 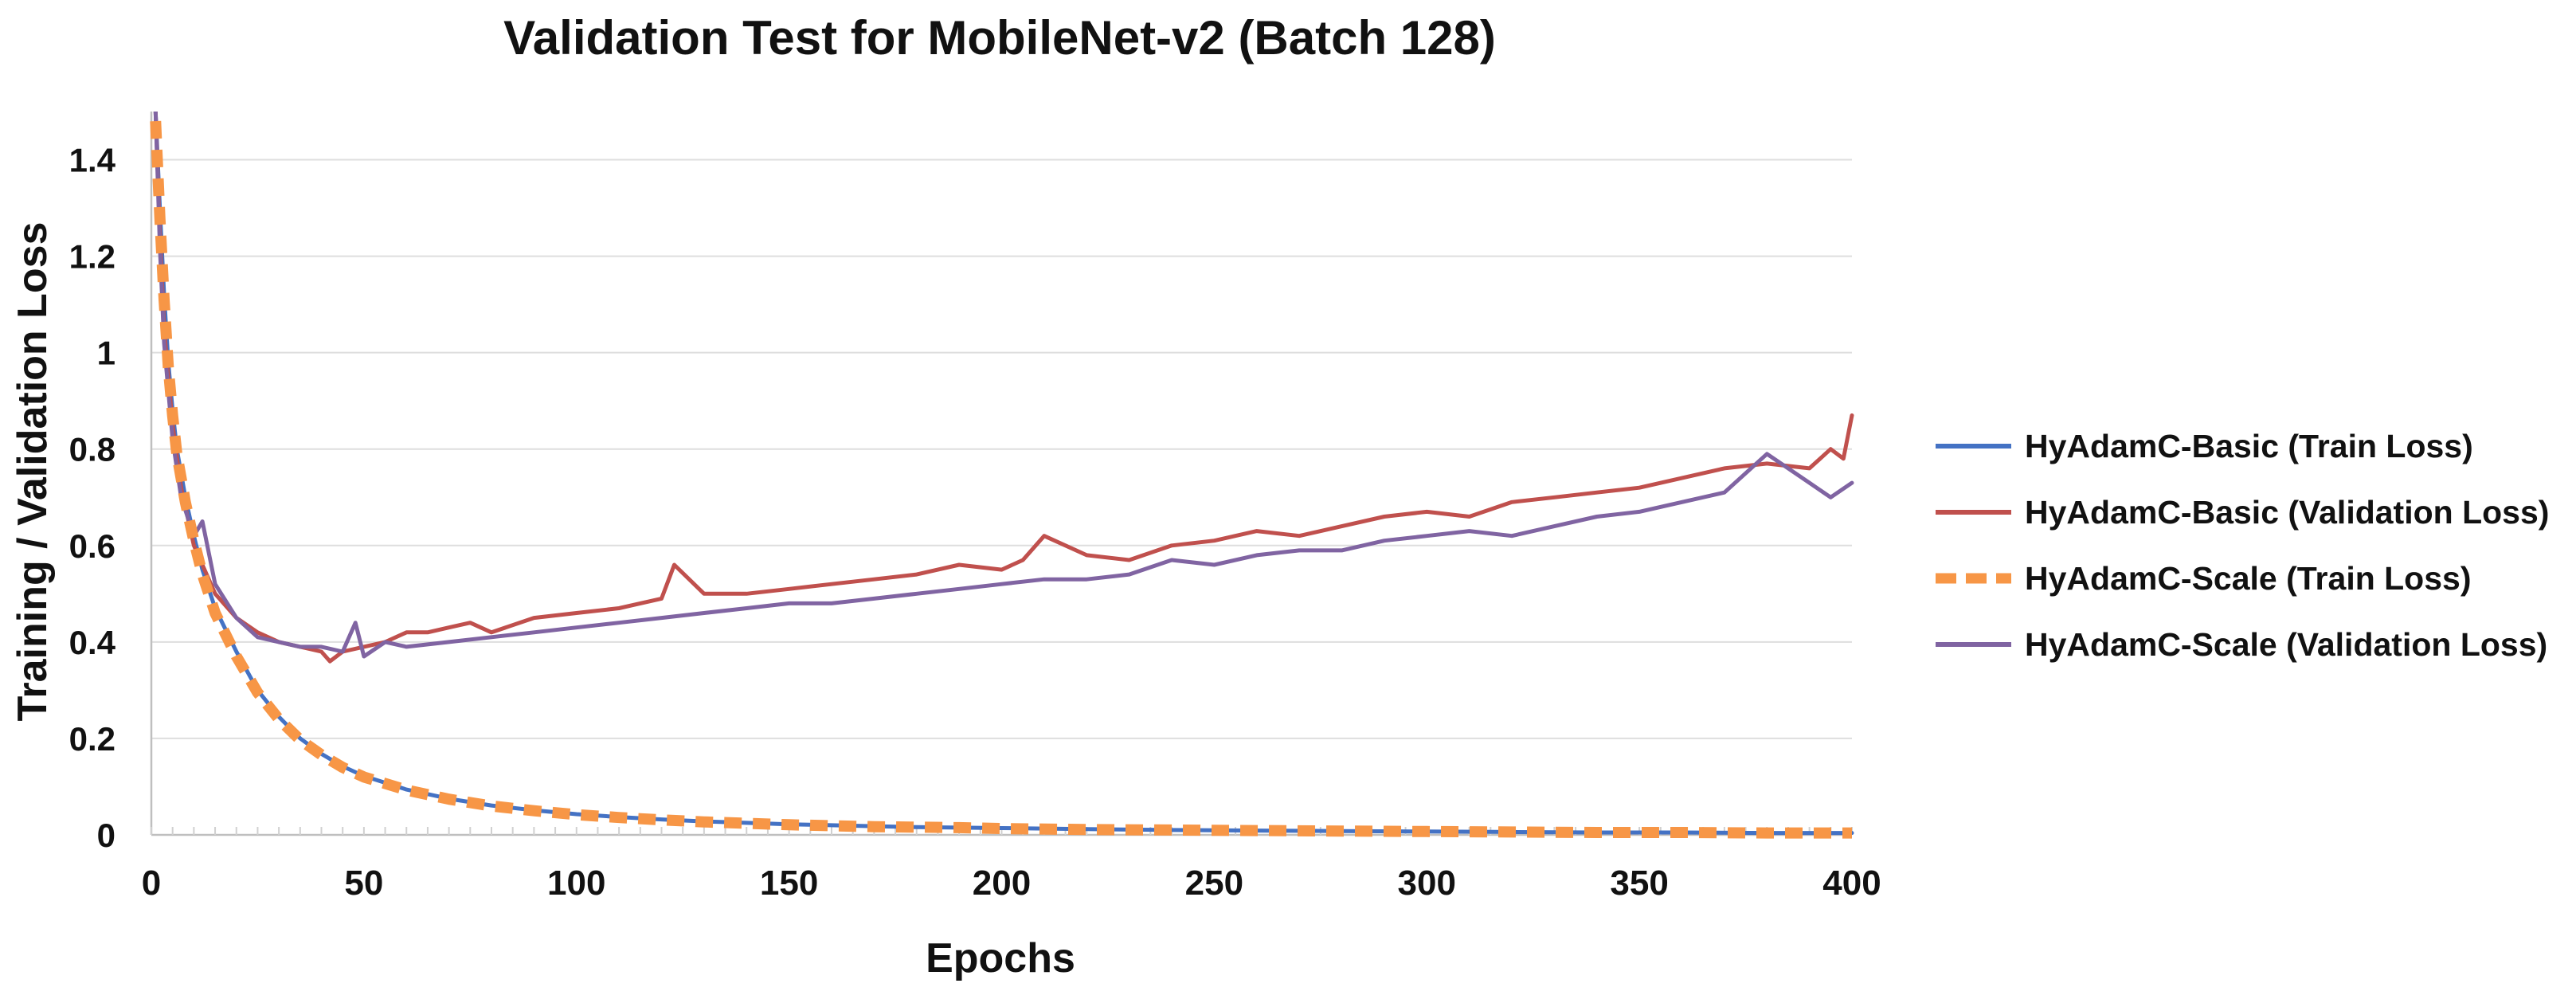 I want to click on y-tick-label: 1.2, so click(x=92, y=257).